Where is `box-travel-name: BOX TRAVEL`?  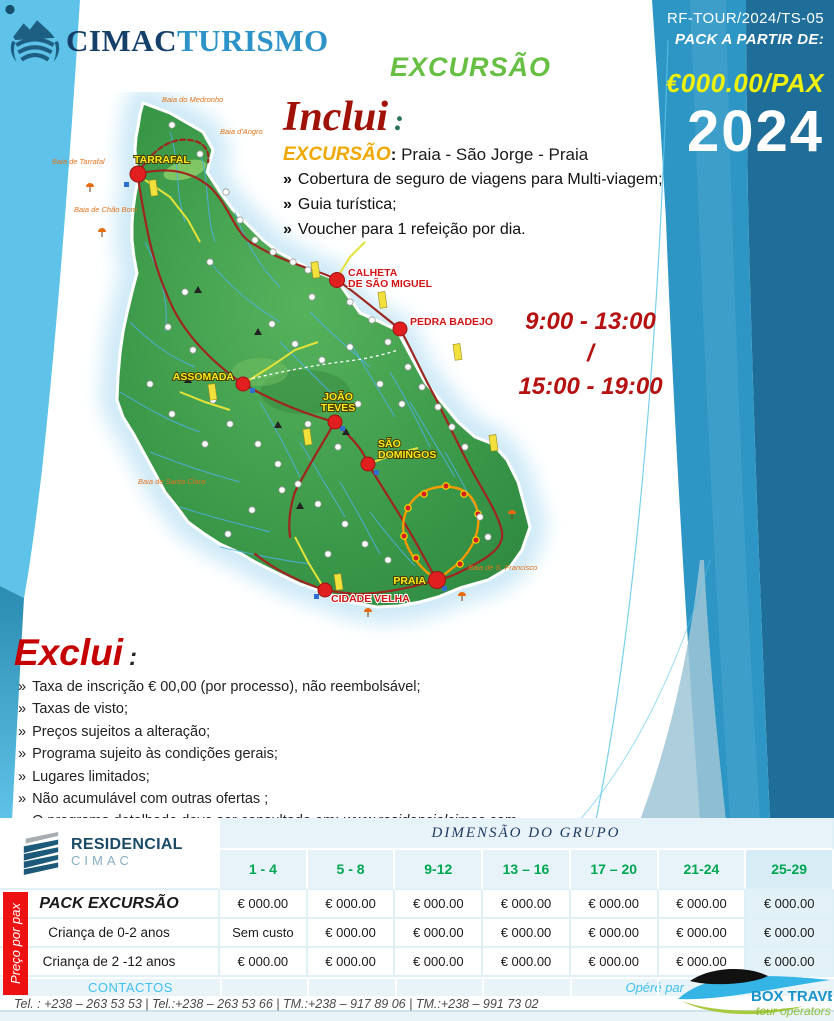 box-travel-name: BOX TRAVEL is located at coordinates (791, 996).